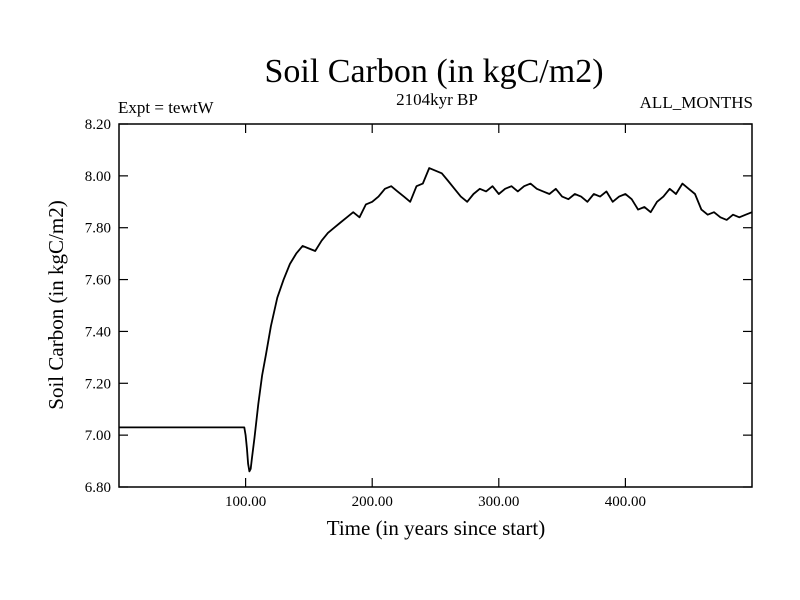 The height and width of the screenshot is (600, 800). What do you see at coordinates (245, 502) in the screenshot?
I see `x-tick-label-0: 100.00` at bounding box center [245, 502].